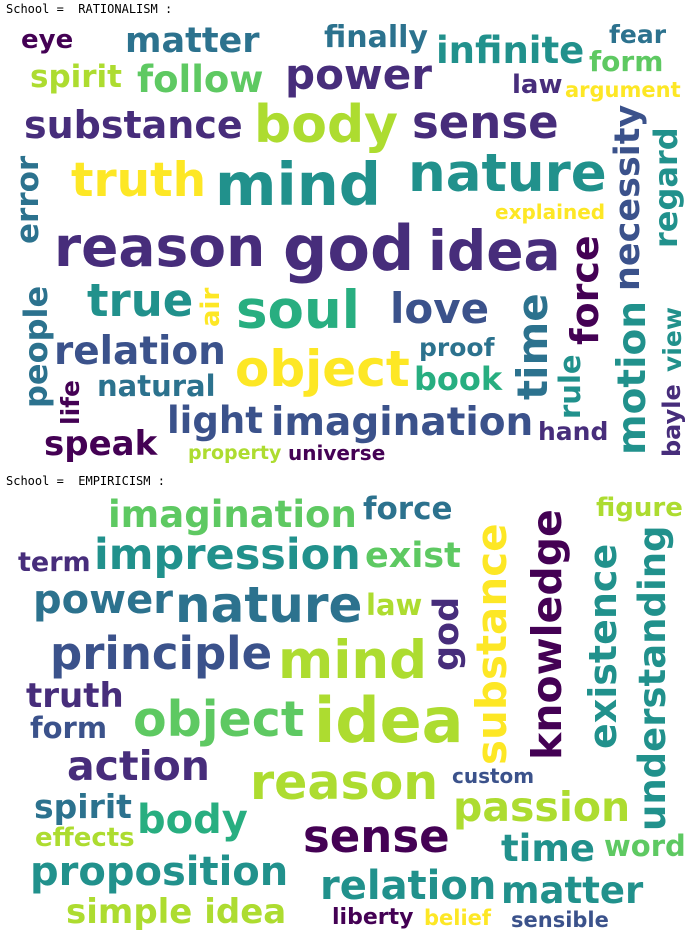 The image size is (698, 936). Describe the element at coordinates (666, 187) in the screenshot. I see `cloud-word: regard` at that location.